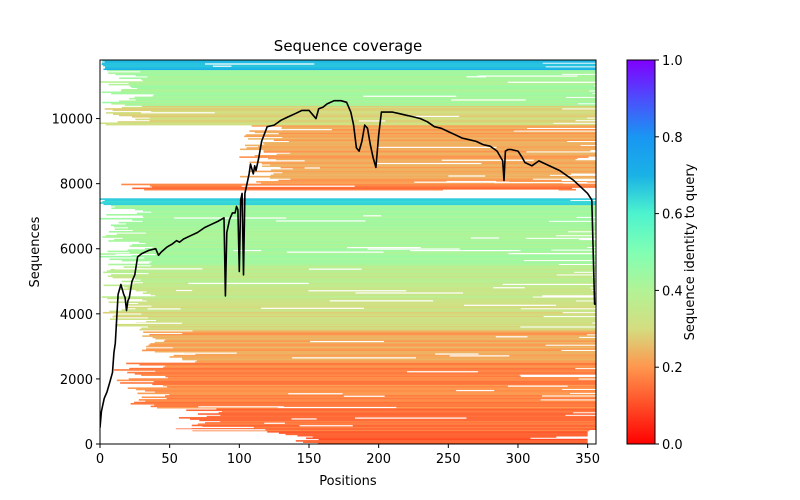 The image size is (800, 500). What do you see at coordinates (239, 459) in the screenshot?
I see `x-tick-label: 100` at bounding box center [239, 459].